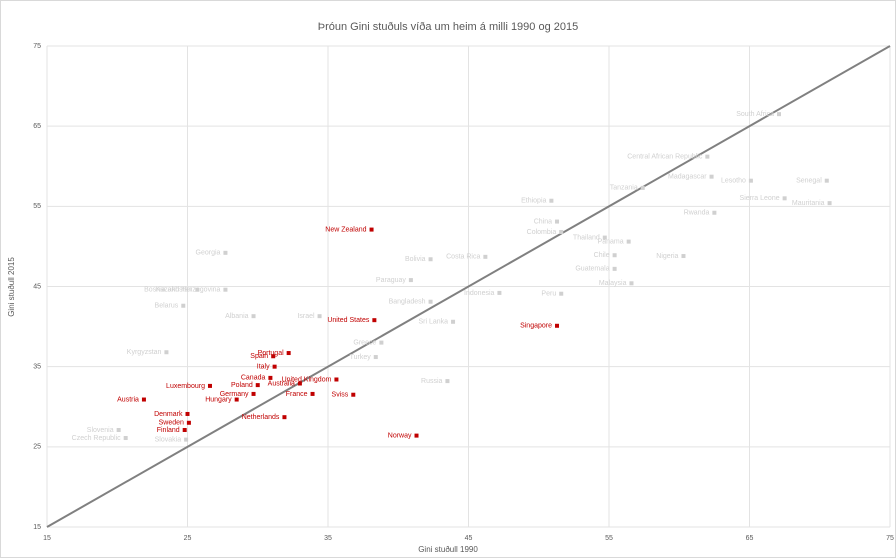  I want to click on point-label: Peru, so click(548, 294).